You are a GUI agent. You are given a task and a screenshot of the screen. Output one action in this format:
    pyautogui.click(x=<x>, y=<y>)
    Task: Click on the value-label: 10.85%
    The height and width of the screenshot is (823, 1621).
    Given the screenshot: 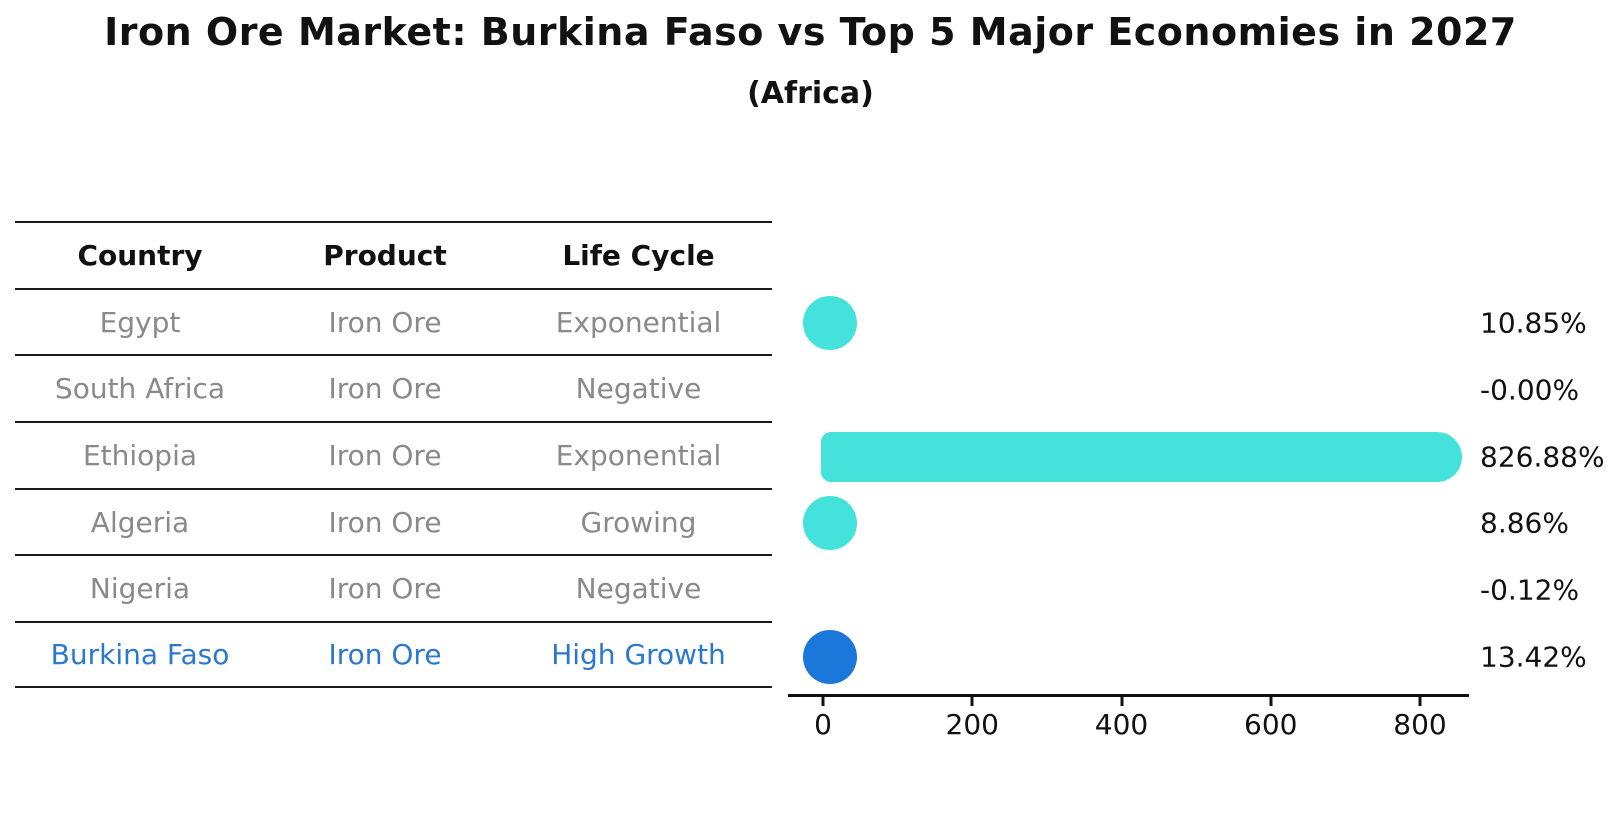 What is the action you would take?
    pyautogui.click(x=1533, y=323)
    